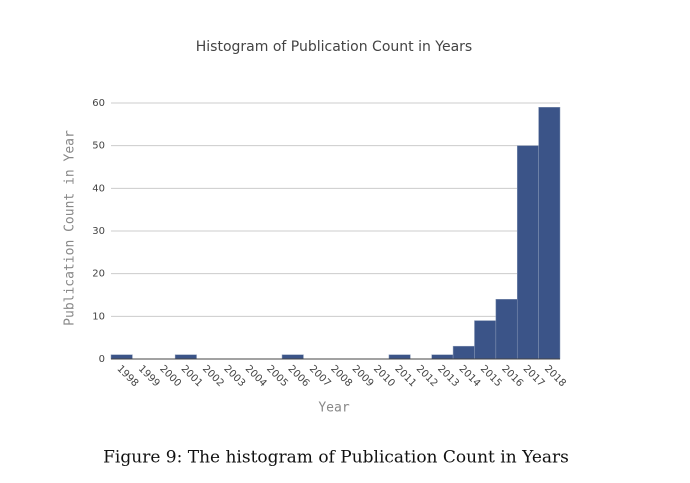 This screenshot has width=690, height=483. Describe the element at coordinates (127, 376) in the screenshot. I see `x-tick-label: 1998` at that location.